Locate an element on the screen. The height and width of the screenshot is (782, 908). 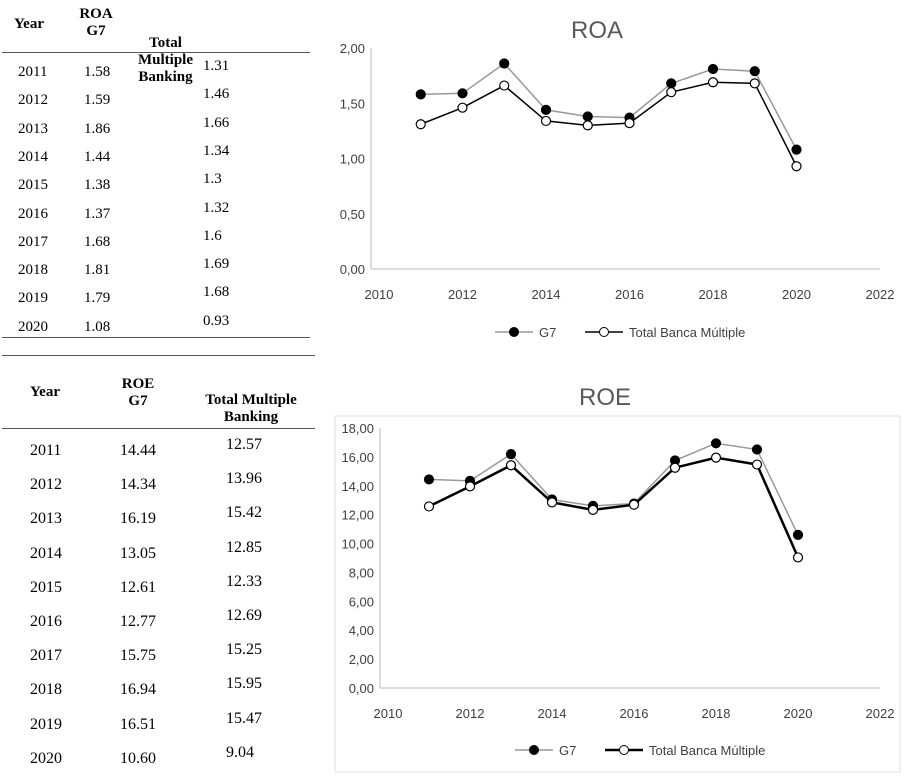
cell-g7: 1.79 is located at coordinates (97, 298).